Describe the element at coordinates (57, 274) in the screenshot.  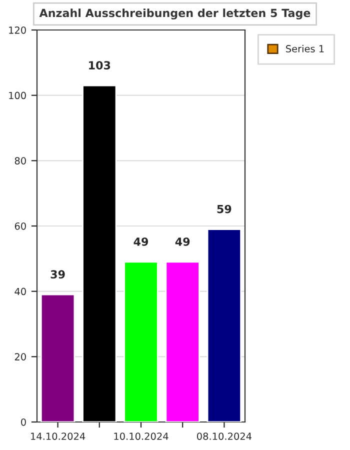
I see `data-label: 39` at that location.